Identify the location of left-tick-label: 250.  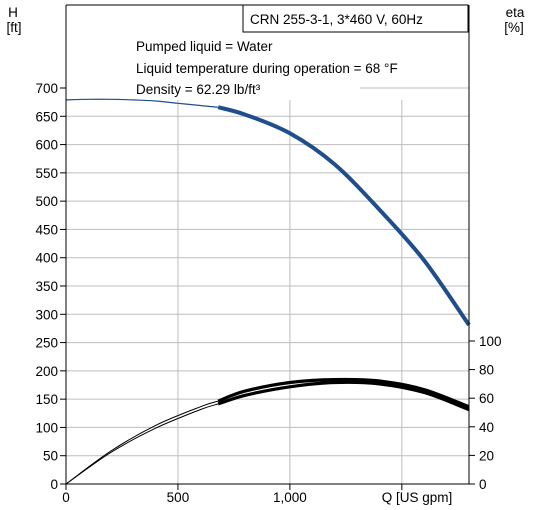
(46, 343).